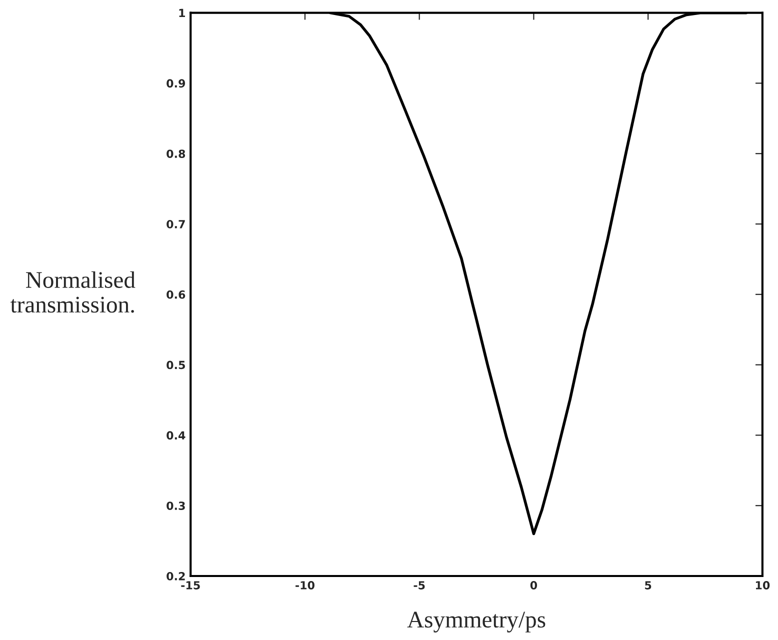 This screenshot has width=778, height=640. I want to click on x-tick-label: -5, so click(419, 585).